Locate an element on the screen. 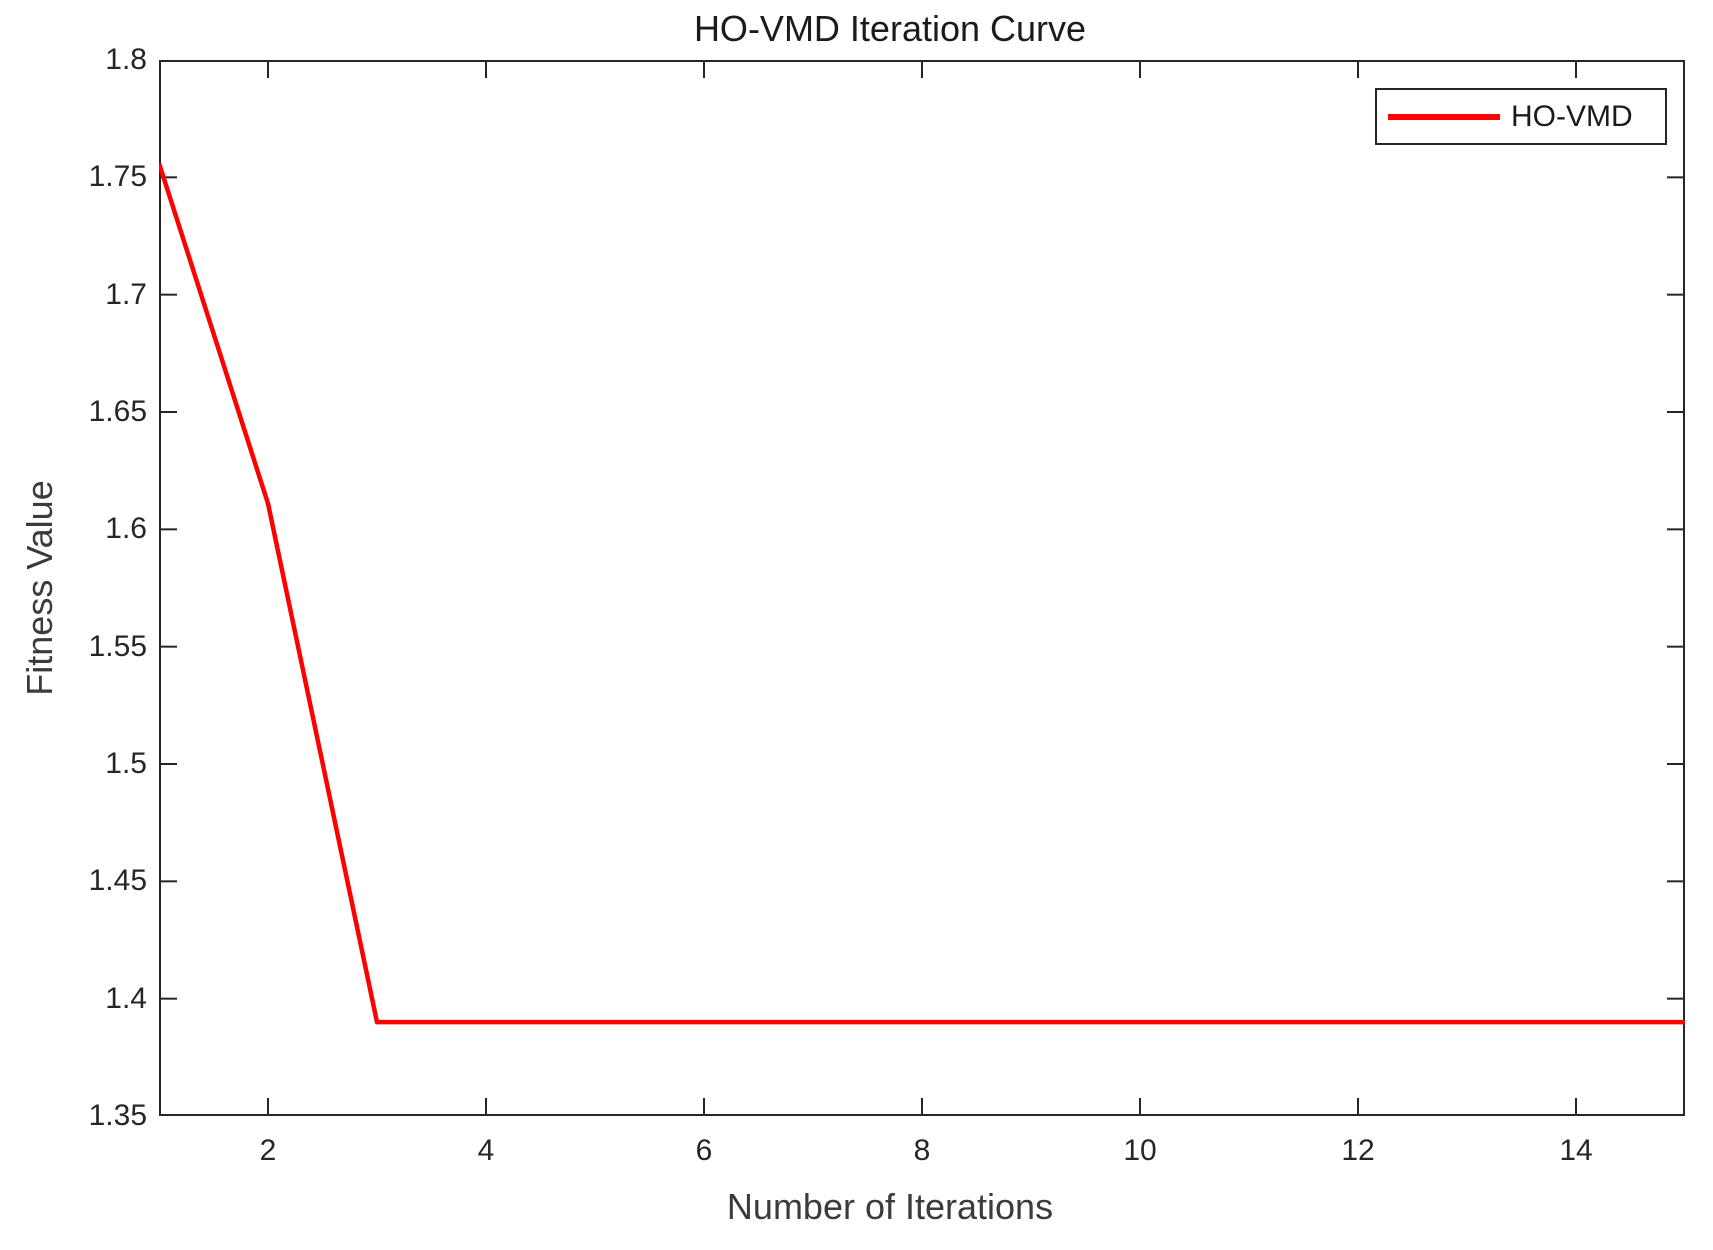 This screenshot has width=1713, height=1250. y-tick-label: 1.4 is located at coordinates (126, 998).